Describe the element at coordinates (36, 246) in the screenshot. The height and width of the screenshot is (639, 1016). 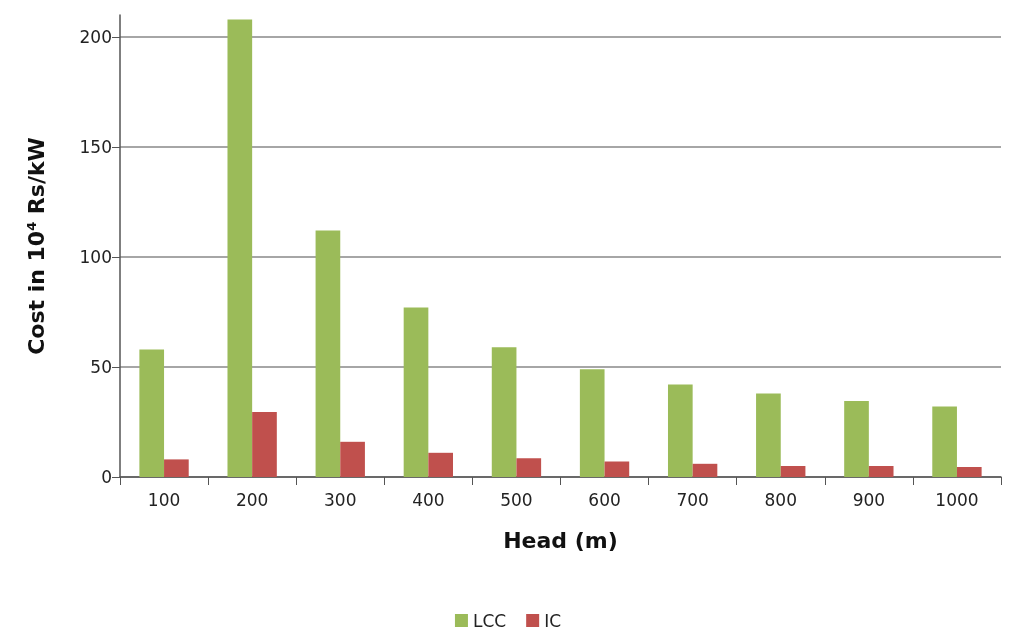
I see `y-axis-title: Cost in 104 Rs/kW` at that location.